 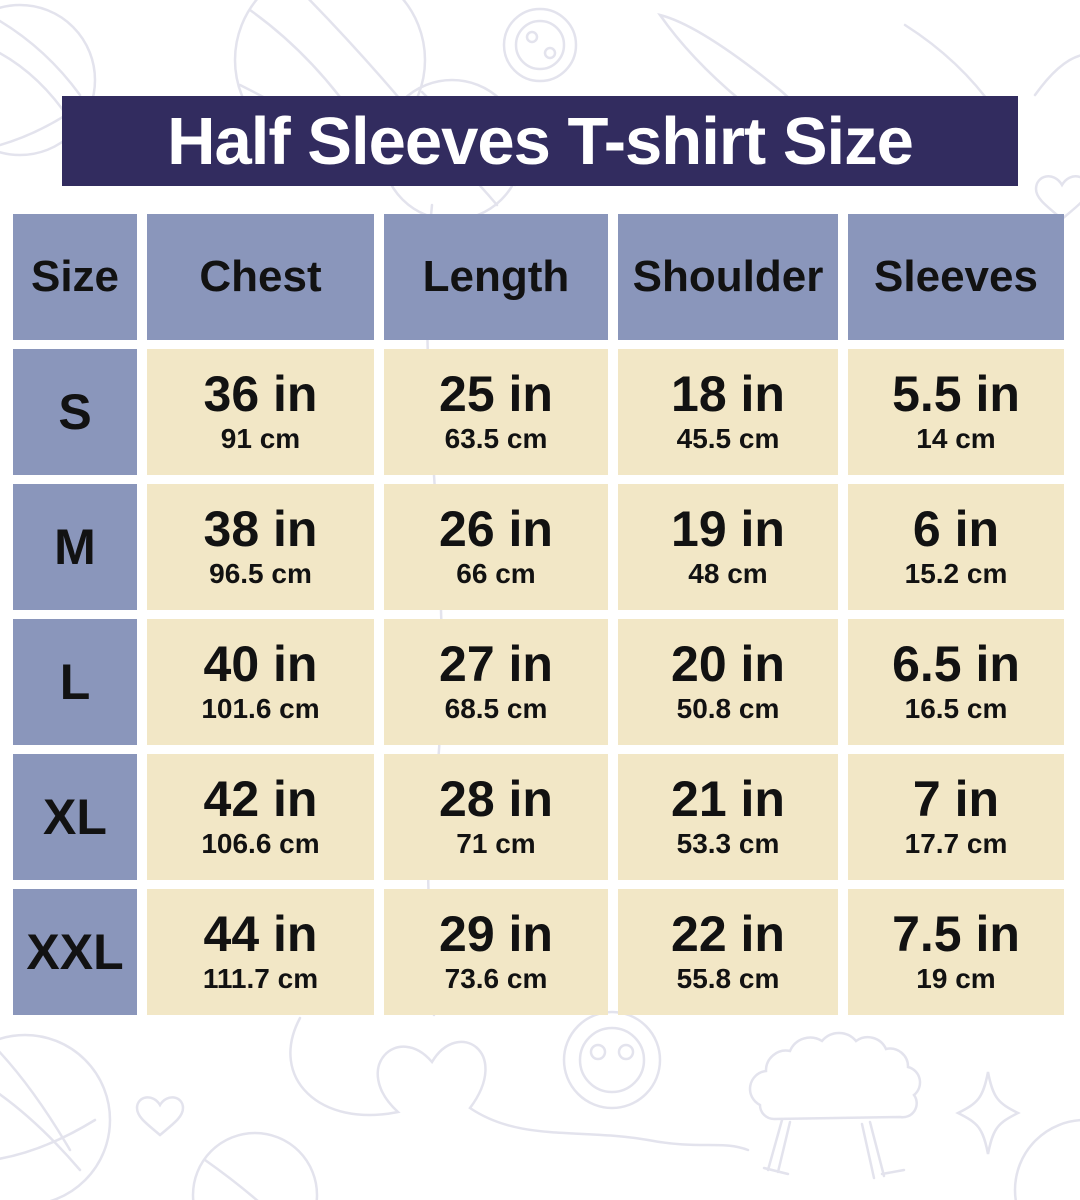 I want to click on size-cell-s: S, so click(x=75, y=412).